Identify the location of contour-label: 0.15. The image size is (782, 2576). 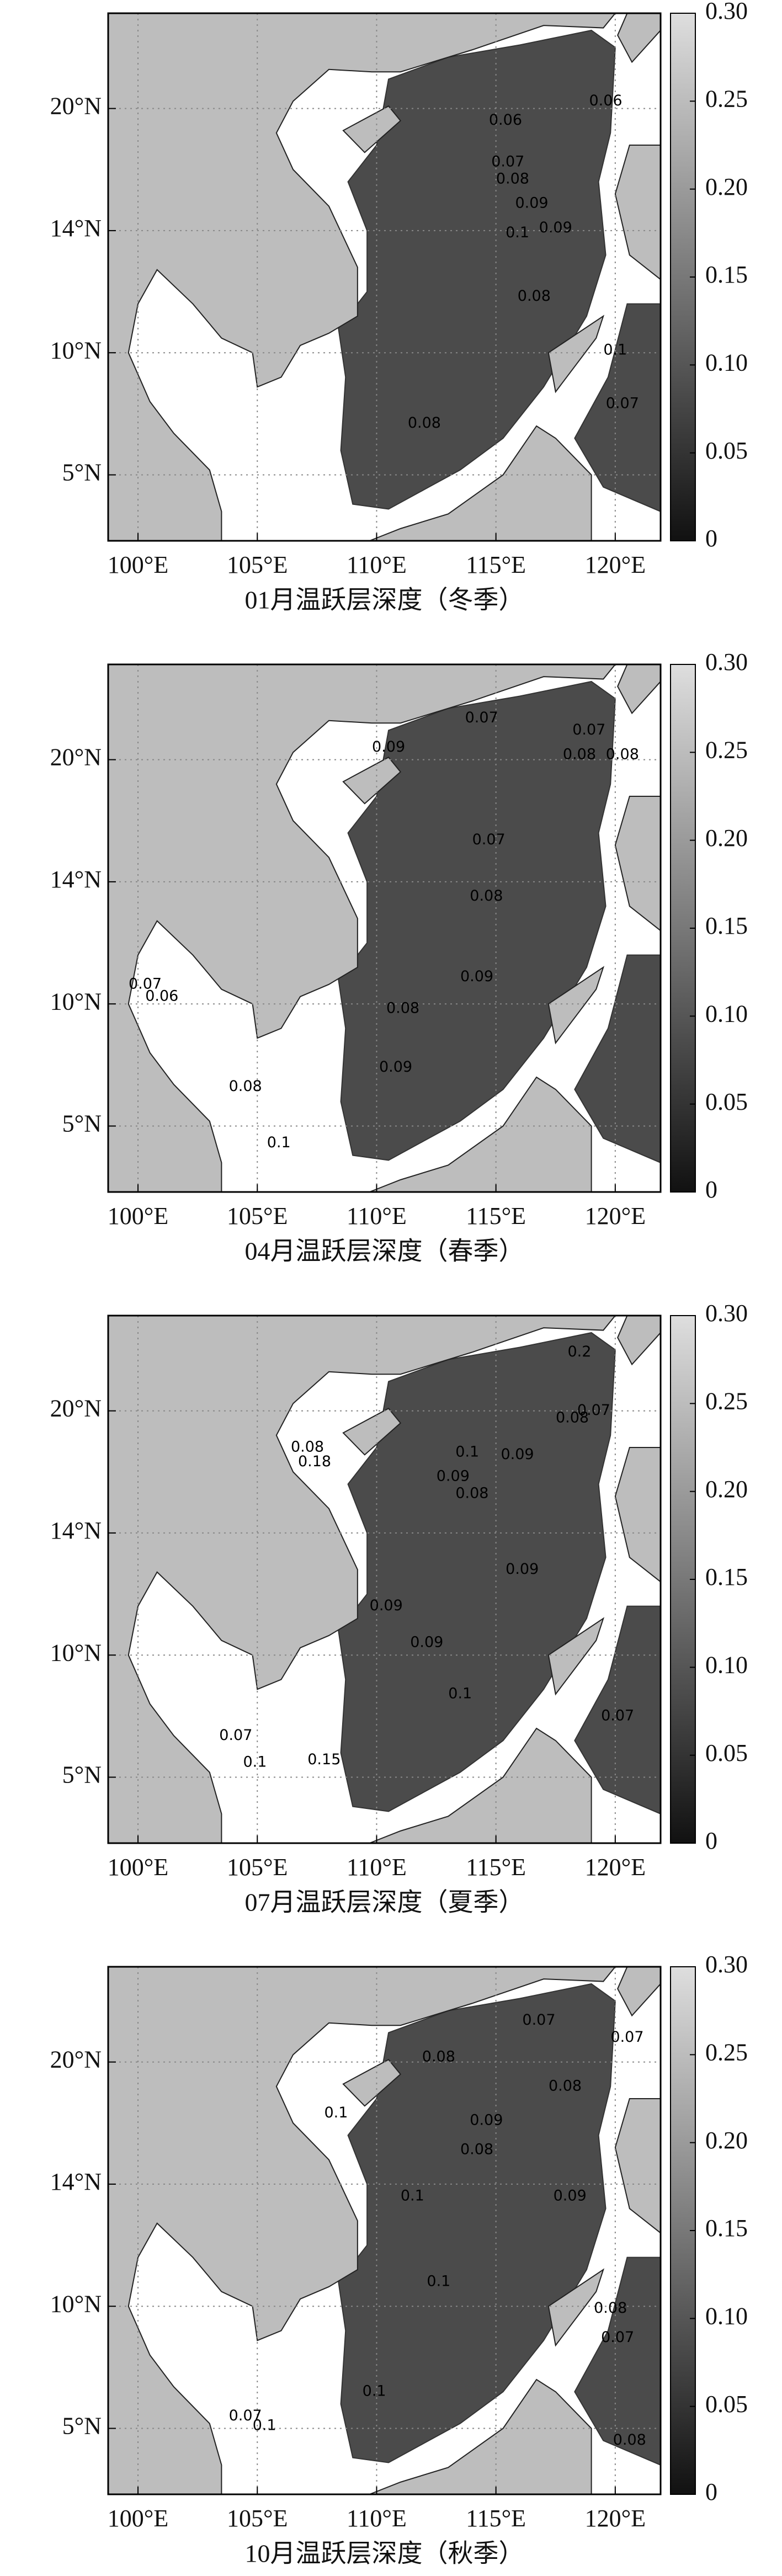
(324, 1759).